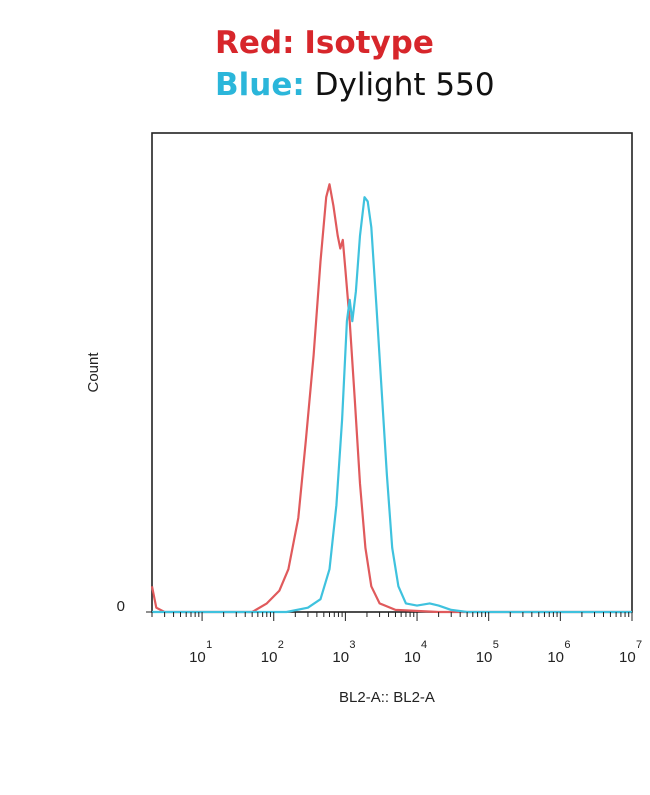  I want to click on legend: Red: Isotype Blue: Dylight 550, so click(355, 64).